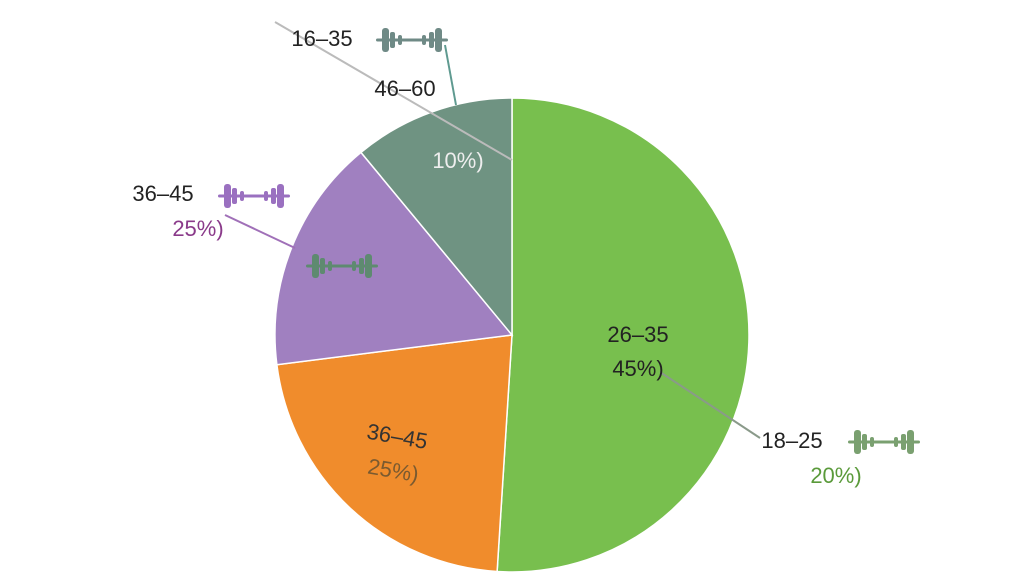 This screenshot has width=1024, height=576. What do you see at coordinates (197, 228) in the screenshot?
I see `annotation: 25%)` at bounding box center [197, 228].